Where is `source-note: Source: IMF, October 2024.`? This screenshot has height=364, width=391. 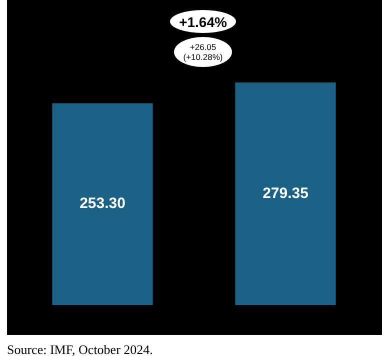 source-note: Source: IMF, October 2024. is located at coordinates (80, 350).